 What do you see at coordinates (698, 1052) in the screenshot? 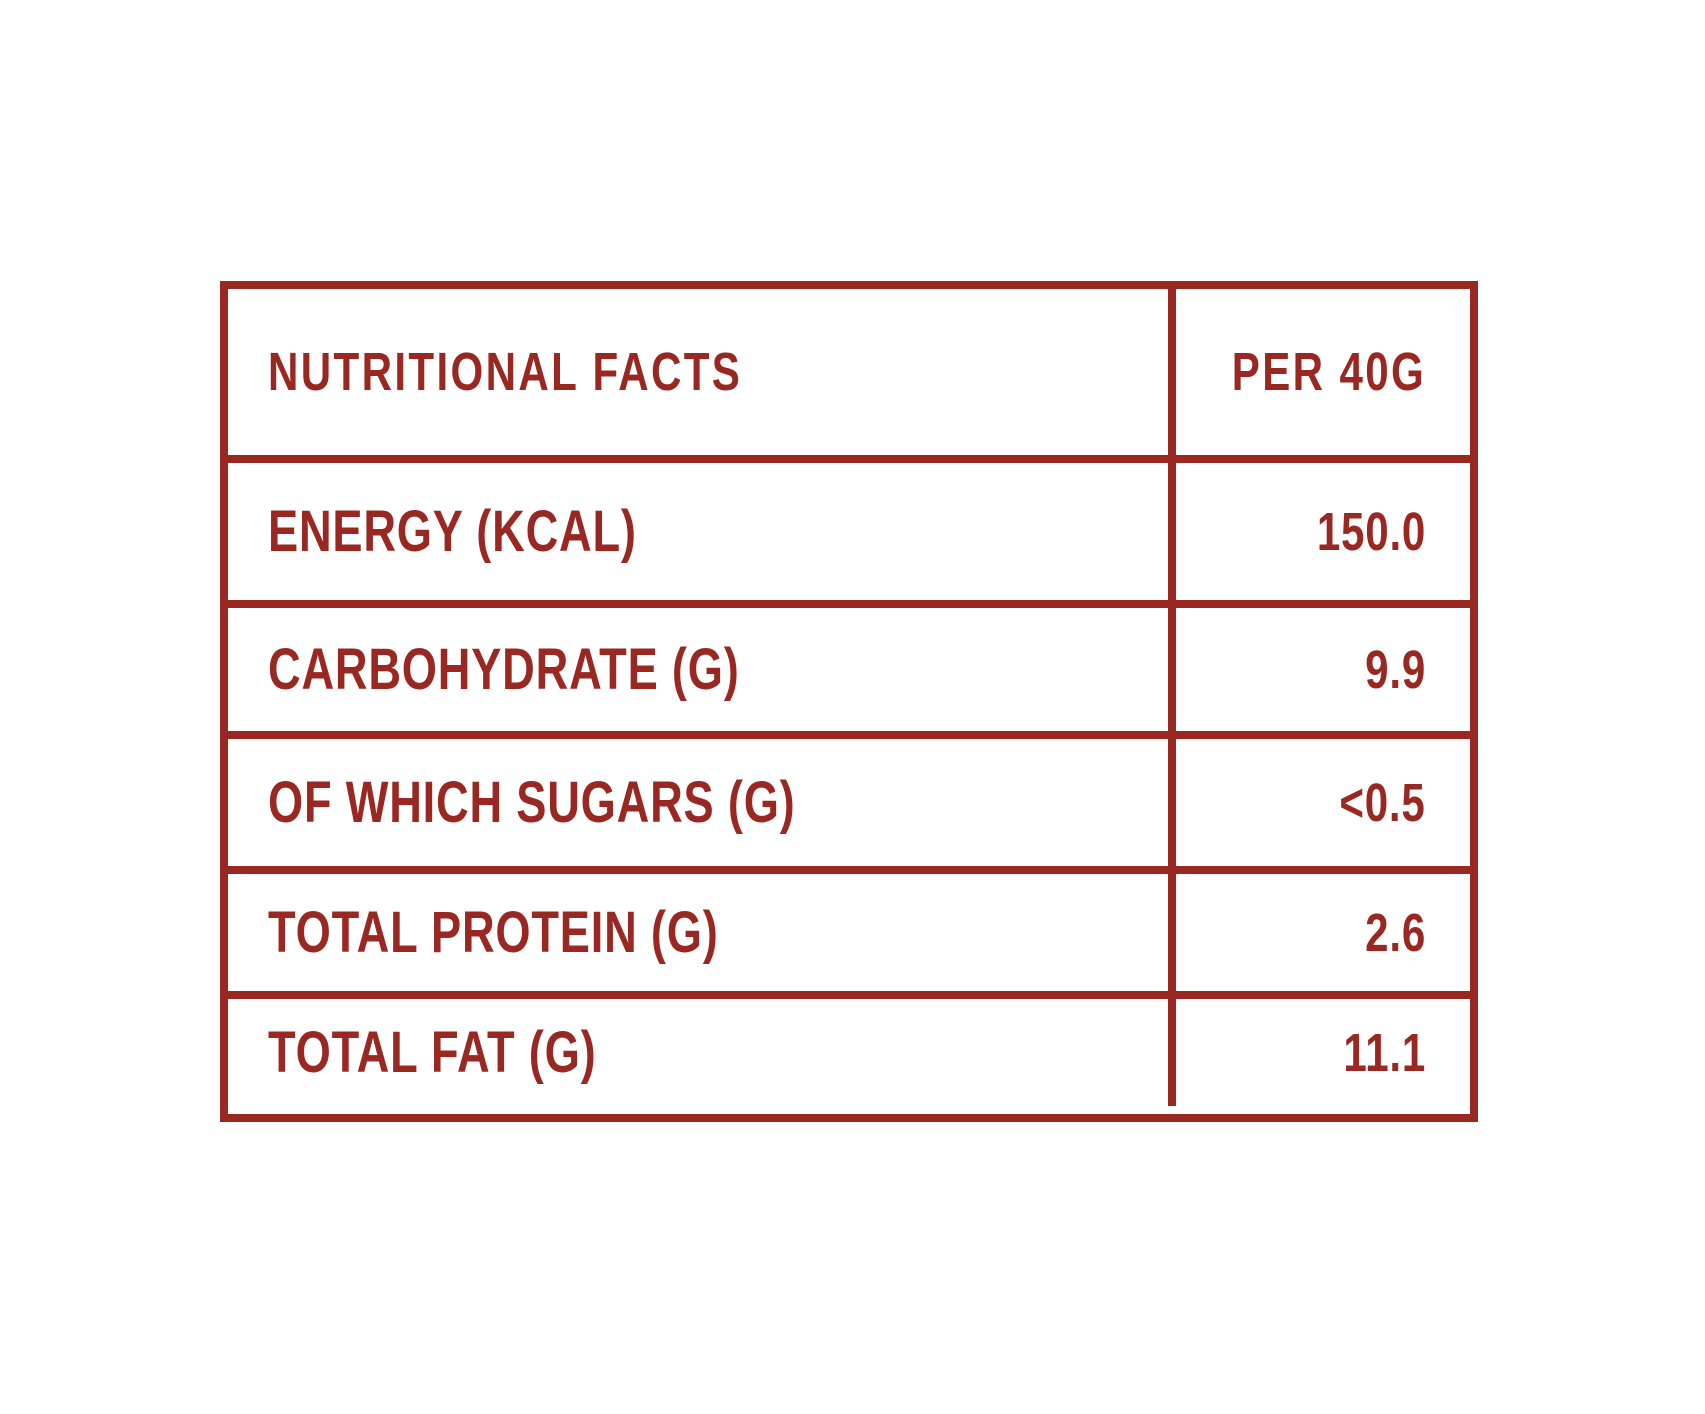
I see `row-label-cell: TOTAL FAT (G)` at bounding box center [698, 1052].